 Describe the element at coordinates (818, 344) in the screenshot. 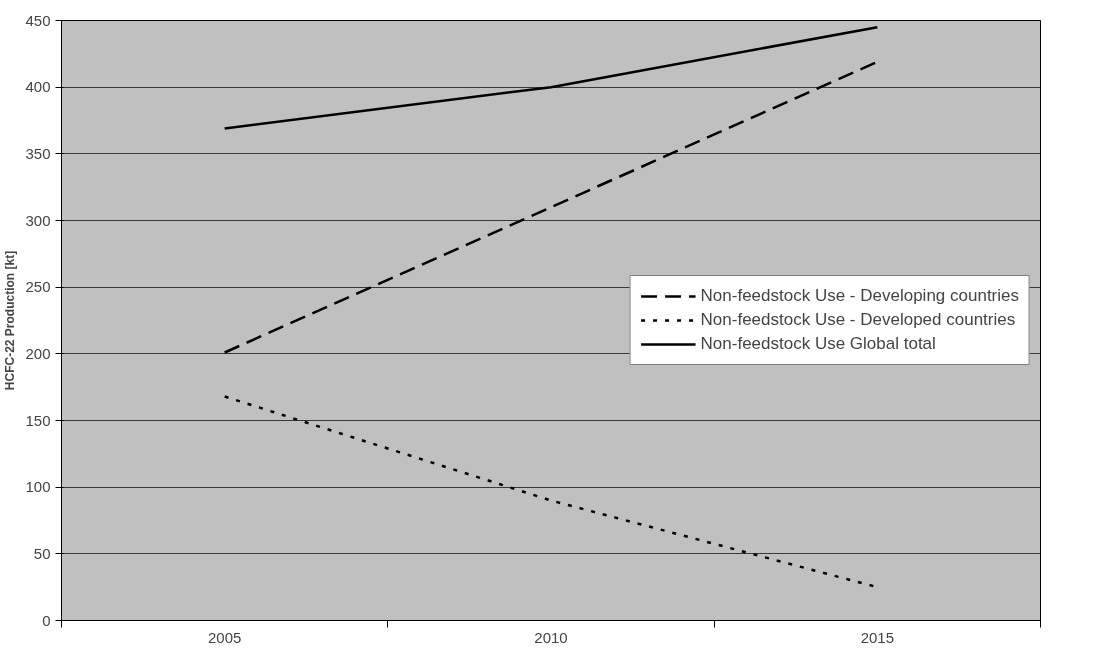

I see `legend-label: Non-feedstock Use Global total` at that location.